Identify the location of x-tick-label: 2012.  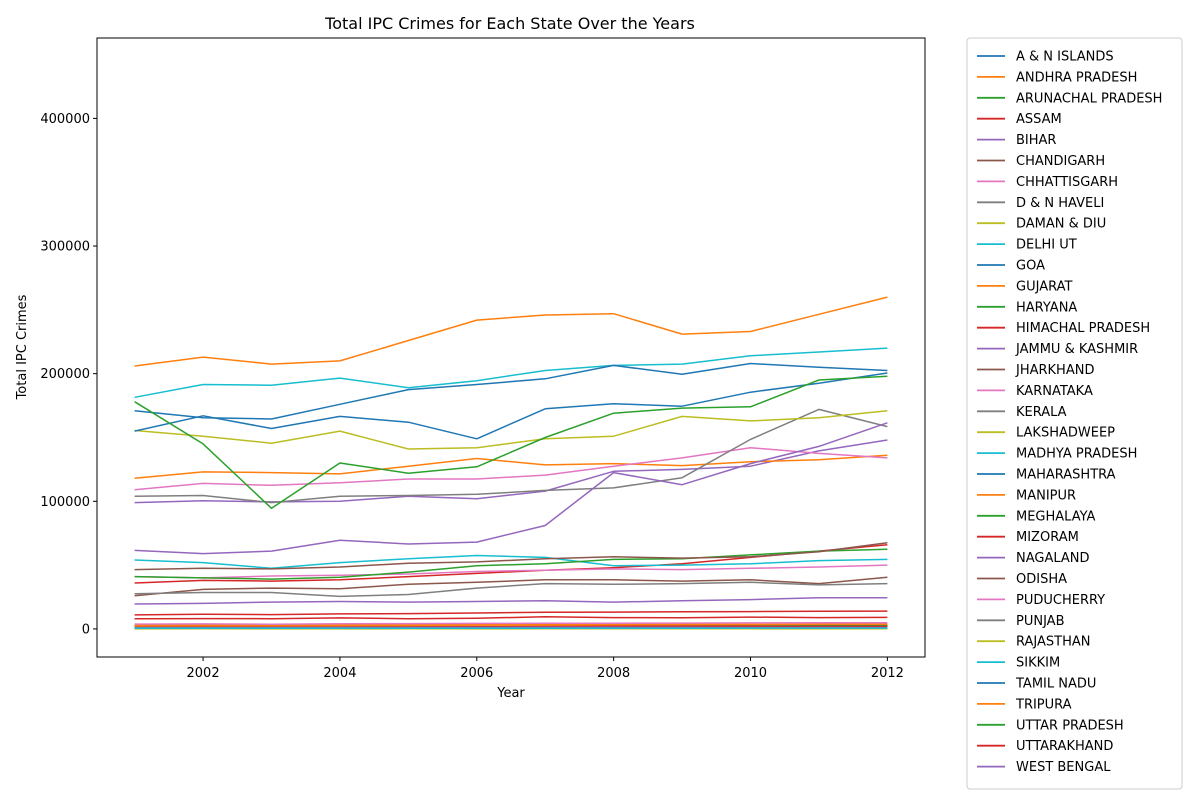
(887, 673).